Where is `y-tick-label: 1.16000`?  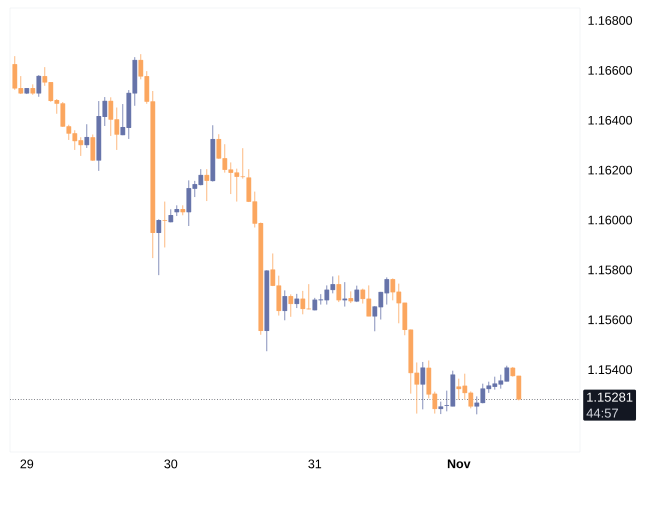 y-tick-label: 1.16000 is located at coordinates (610, 220).